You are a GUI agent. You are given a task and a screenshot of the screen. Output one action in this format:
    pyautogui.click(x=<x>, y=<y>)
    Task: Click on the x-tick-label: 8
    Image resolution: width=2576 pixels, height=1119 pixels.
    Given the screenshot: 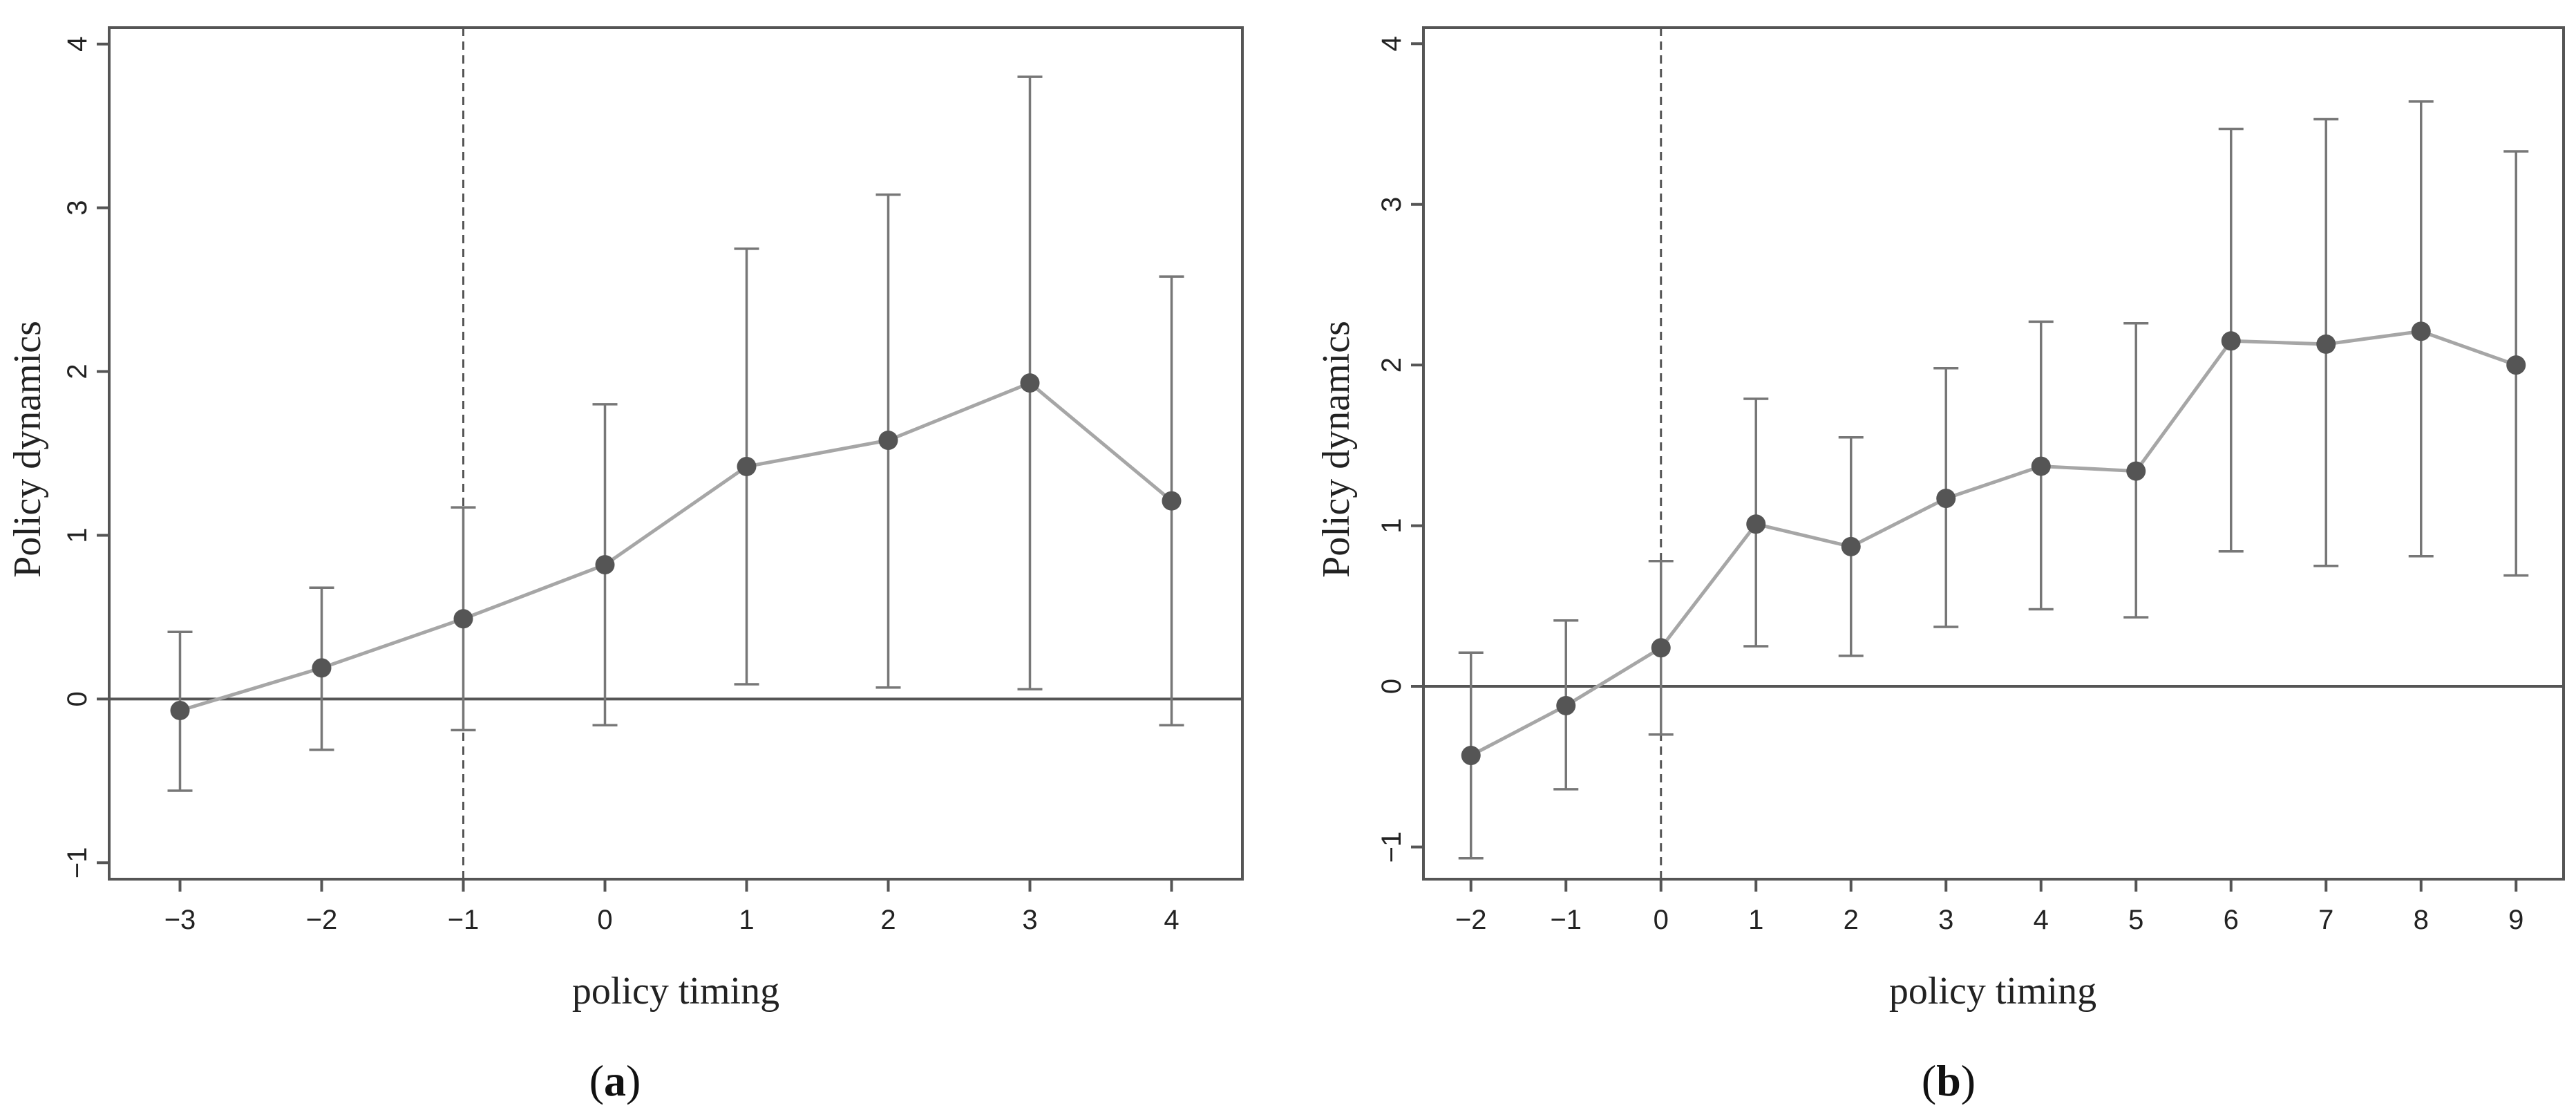 What is the action you would take?
    pyautogui.click(x=2421, y=920)
    